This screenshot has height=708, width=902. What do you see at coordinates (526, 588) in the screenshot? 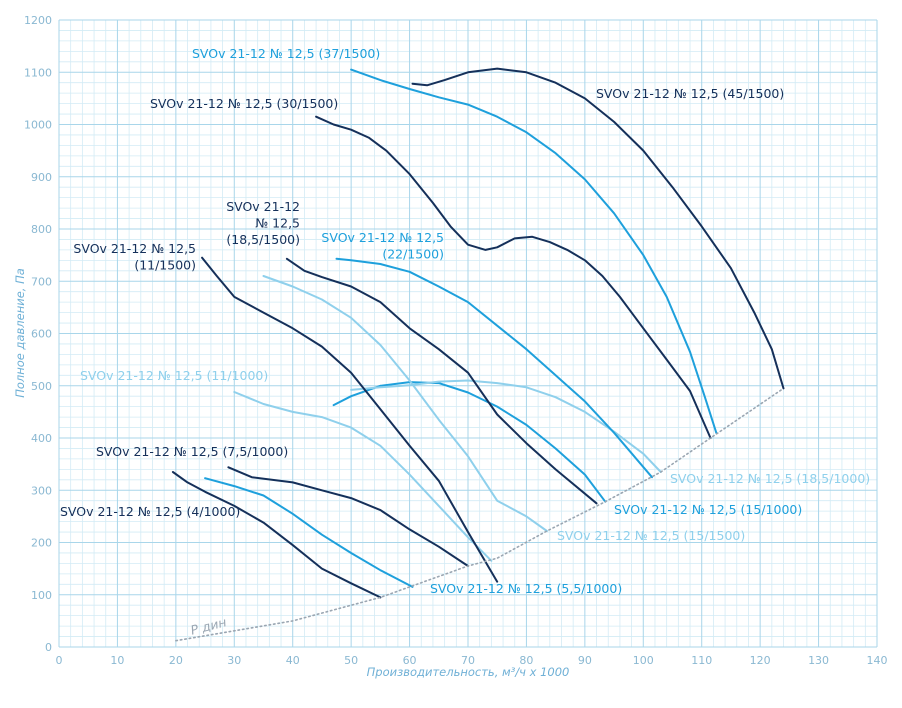
I see `curve-label: SVOv 21-12 № 12,5 (5,5/1000)` at bounding box center [526, 588].